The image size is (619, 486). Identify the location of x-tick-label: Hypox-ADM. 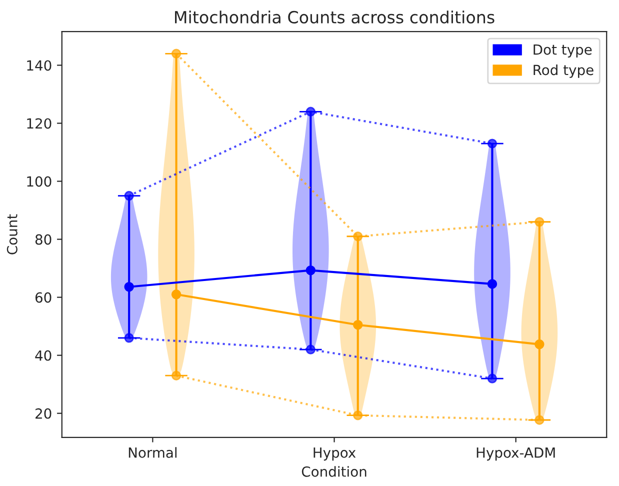
(515, 454).